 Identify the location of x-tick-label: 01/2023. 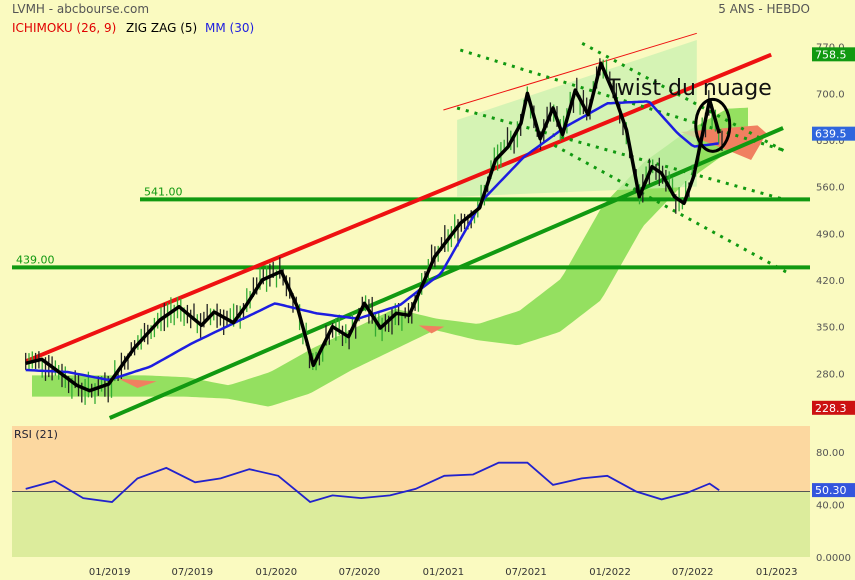
(777, 572).